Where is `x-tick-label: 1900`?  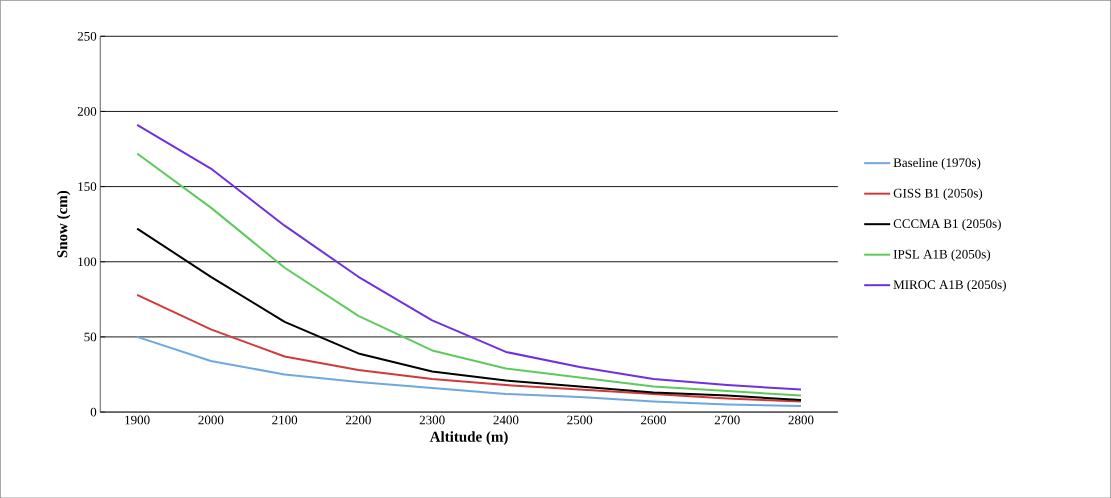 x-tick-label: 1900 is located at coordinates (137, 420).